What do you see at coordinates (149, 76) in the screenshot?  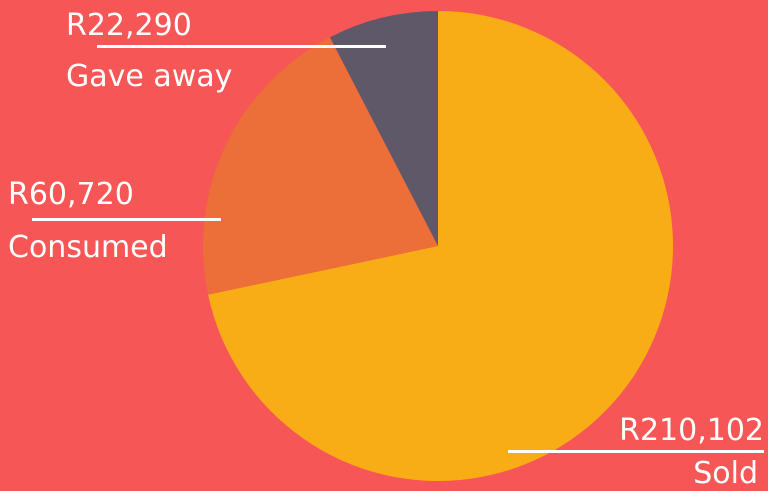 I see `gave-away-category-label: Gave away` at bounding box center [149, 76].